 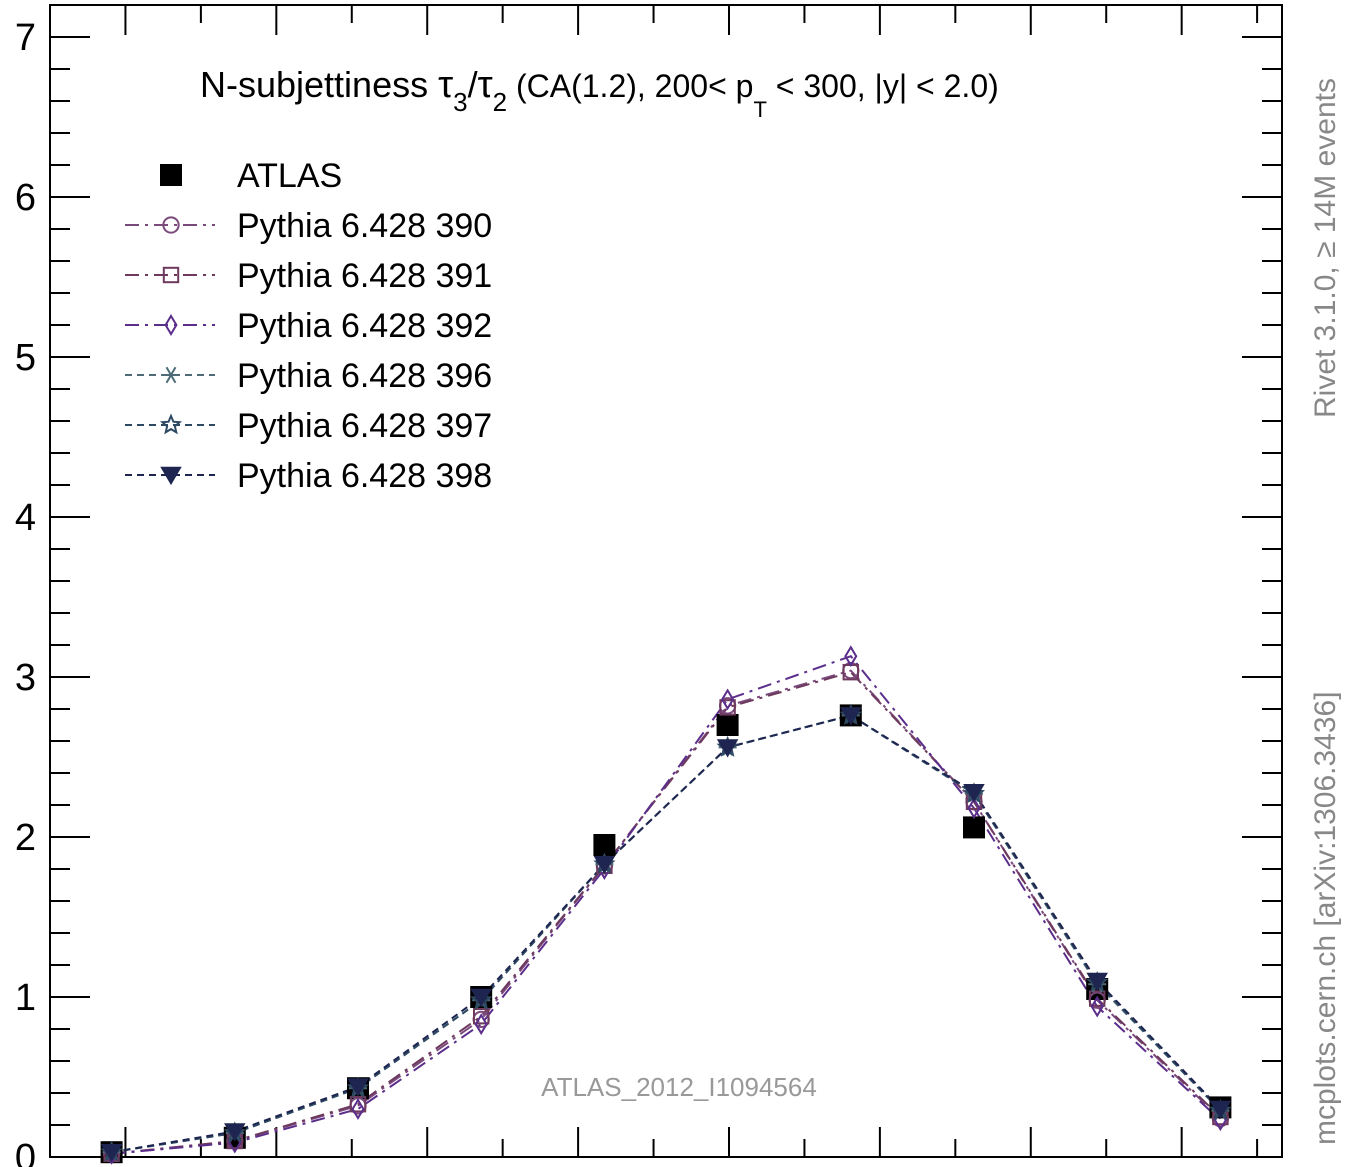 What do you see at coordinates (759, 109) in the screenshot?
I see `title-subT: T` at bounding box center [759, 109].